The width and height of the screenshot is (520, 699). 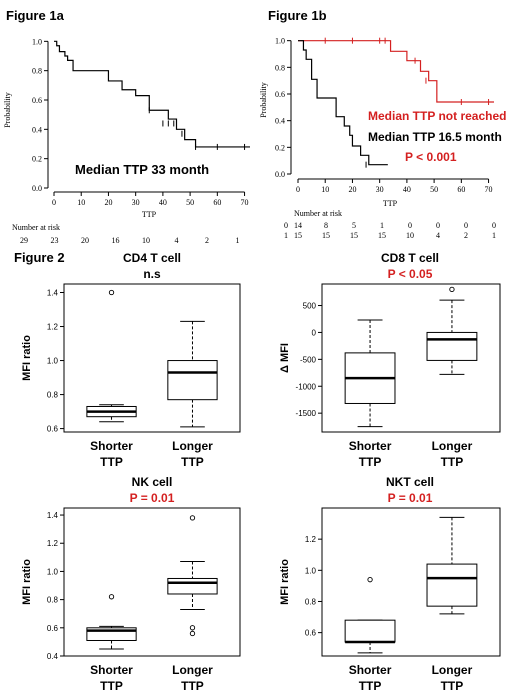 What do you see at coordinates (192, 380) in the screenshot?
I see `box-iqr-cd4` at bounding box center [192, 380].